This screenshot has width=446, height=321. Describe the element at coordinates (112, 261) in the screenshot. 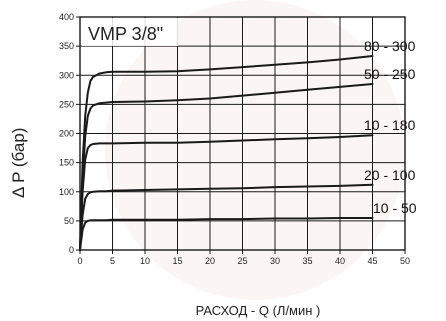

I see `x-tick-label: 5` at that location.